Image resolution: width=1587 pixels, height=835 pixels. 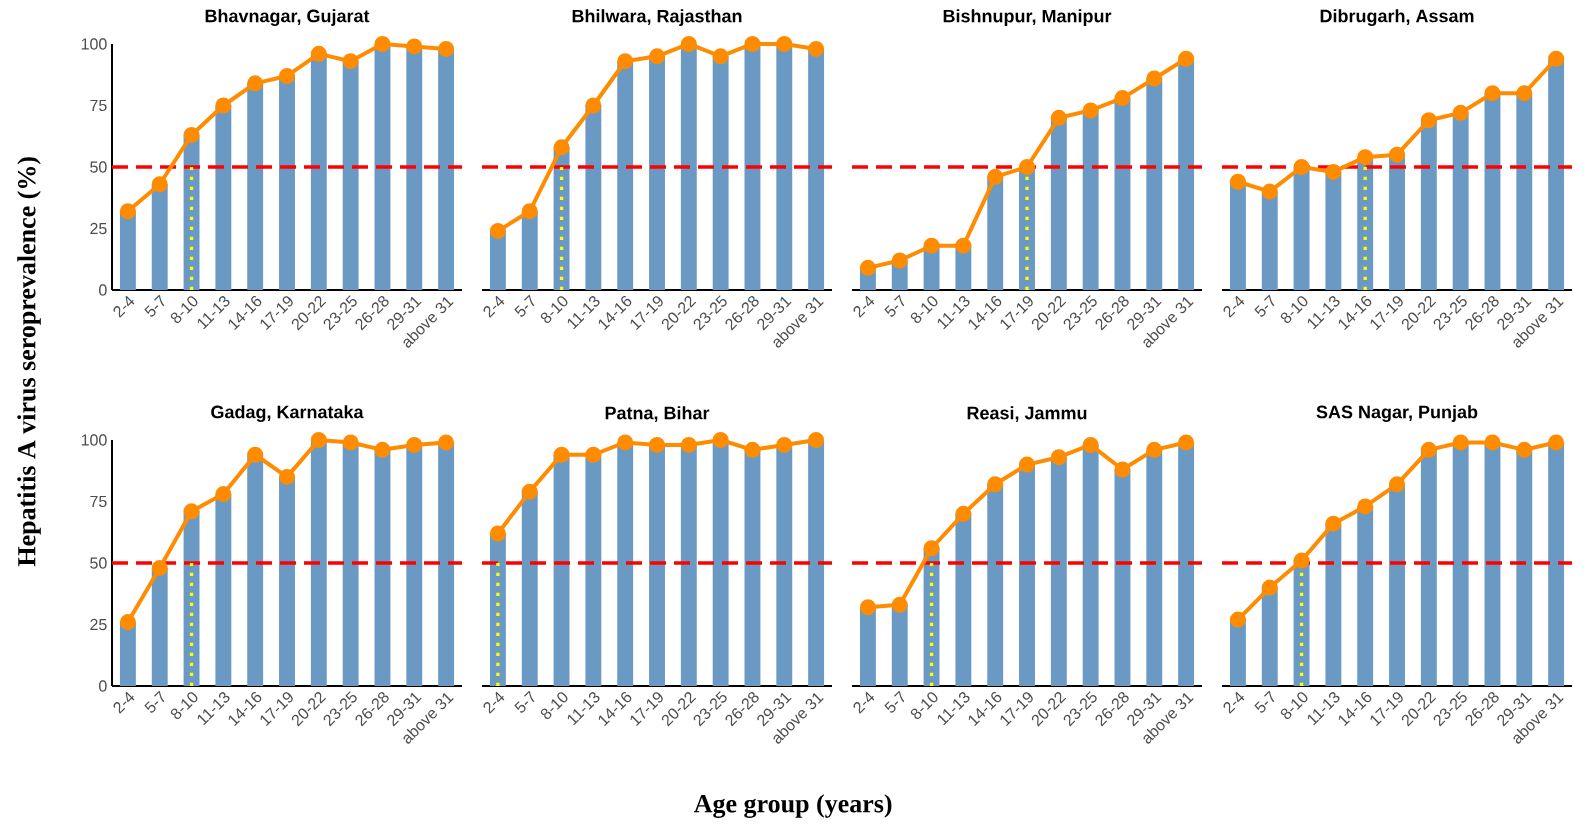 What do you see at coordinates (287, 413) in the screenshot?
I see `chart-title: Gadag, Karnataka` at bounding box center [287, 413].